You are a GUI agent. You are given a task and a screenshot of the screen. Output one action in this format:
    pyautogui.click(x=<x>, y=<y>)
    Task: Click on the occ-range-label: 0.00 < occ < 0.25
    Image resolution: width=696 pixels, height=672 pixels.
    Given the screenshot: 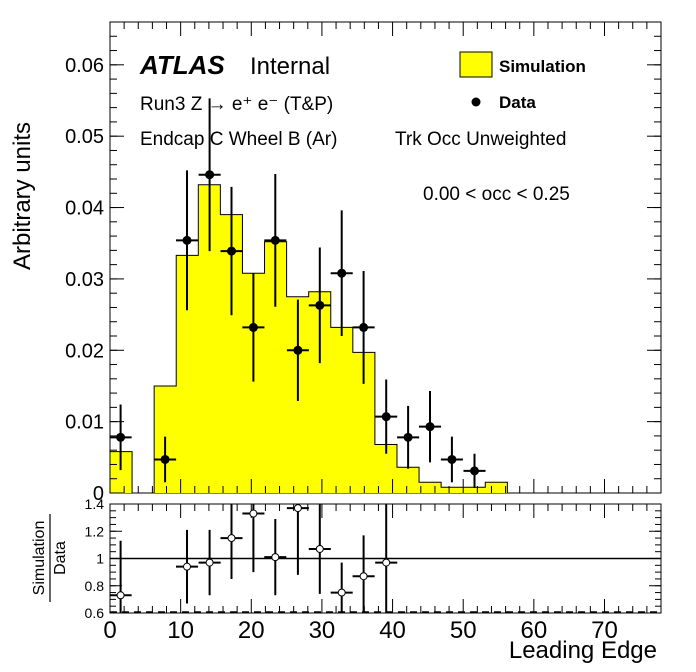 What is the action you would take?
    pyautogui.click(x=496, y=194)
    